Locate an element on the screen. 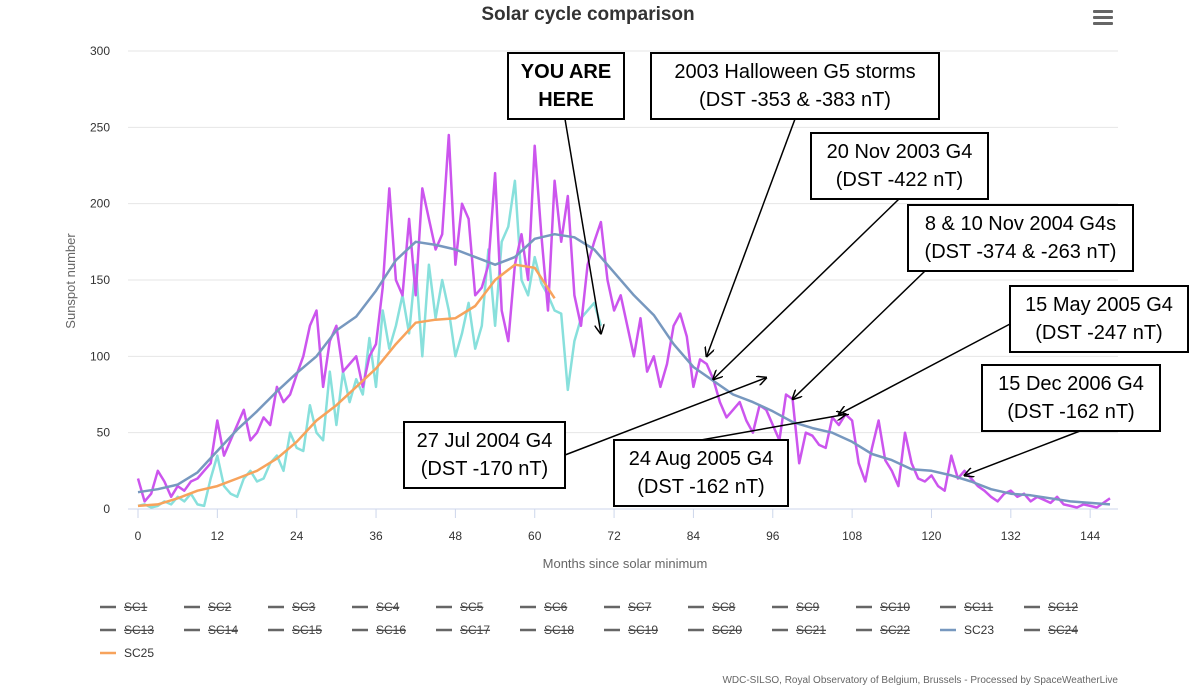 This screenshot has width=1199, height=686. x-tick-label: 60 is located at coordinates (535, 536).